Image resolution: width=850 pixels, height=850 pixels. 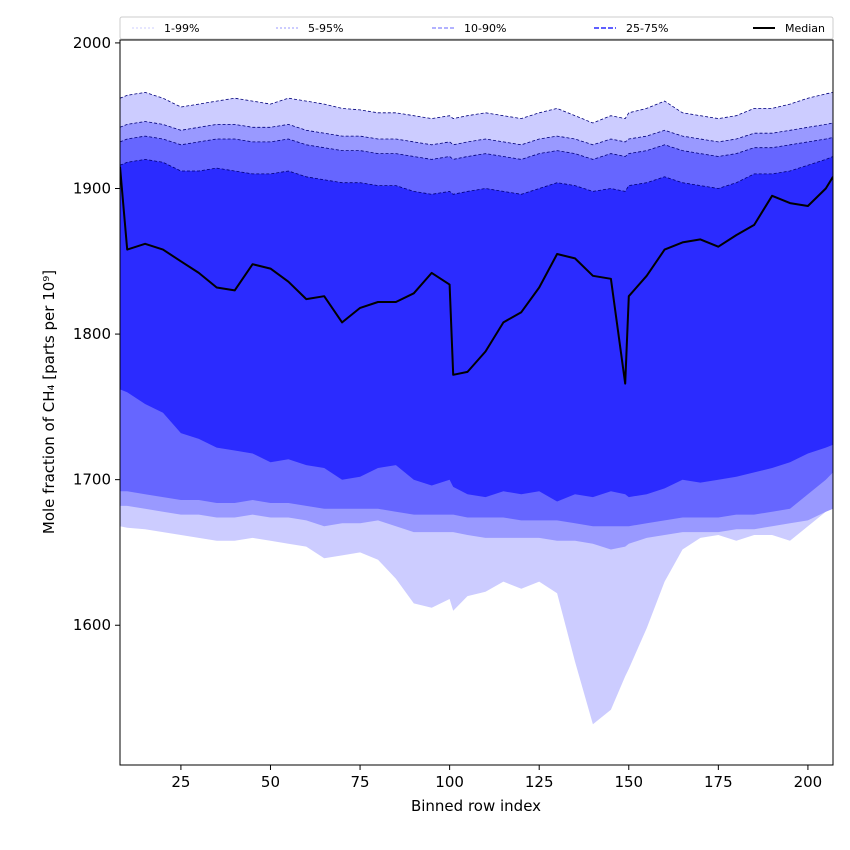 I want to click on x-tick-label: 75, so click(x=360, y=782).